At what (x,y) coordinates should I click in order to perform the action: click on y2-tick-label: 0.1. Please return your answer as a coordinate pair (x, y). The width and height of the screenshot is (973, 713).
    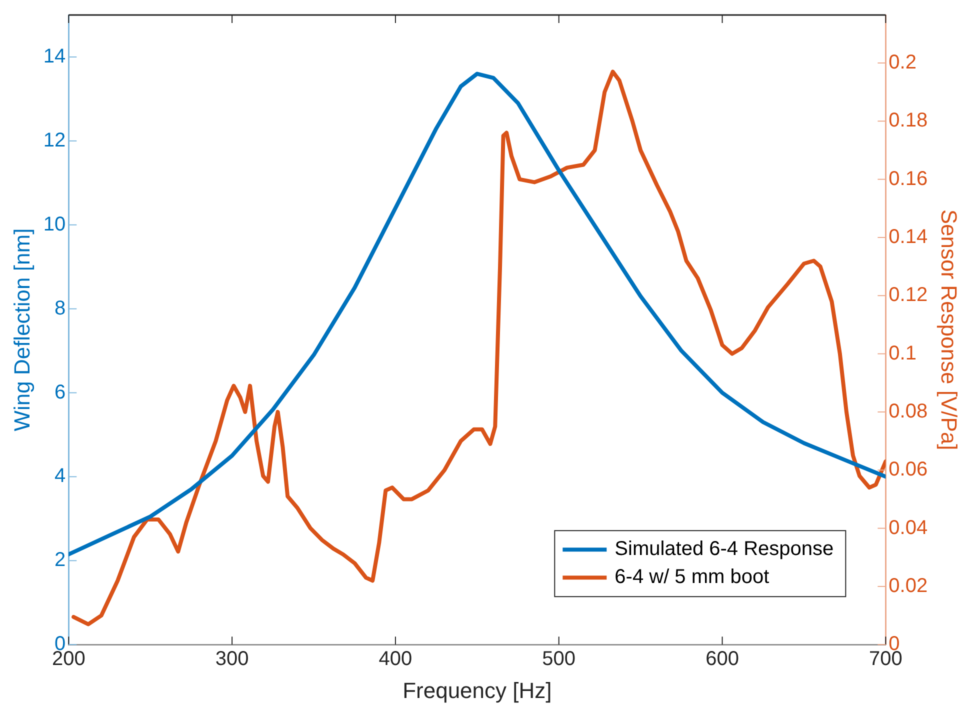
    Looking at the image, I should click on (902, 353).